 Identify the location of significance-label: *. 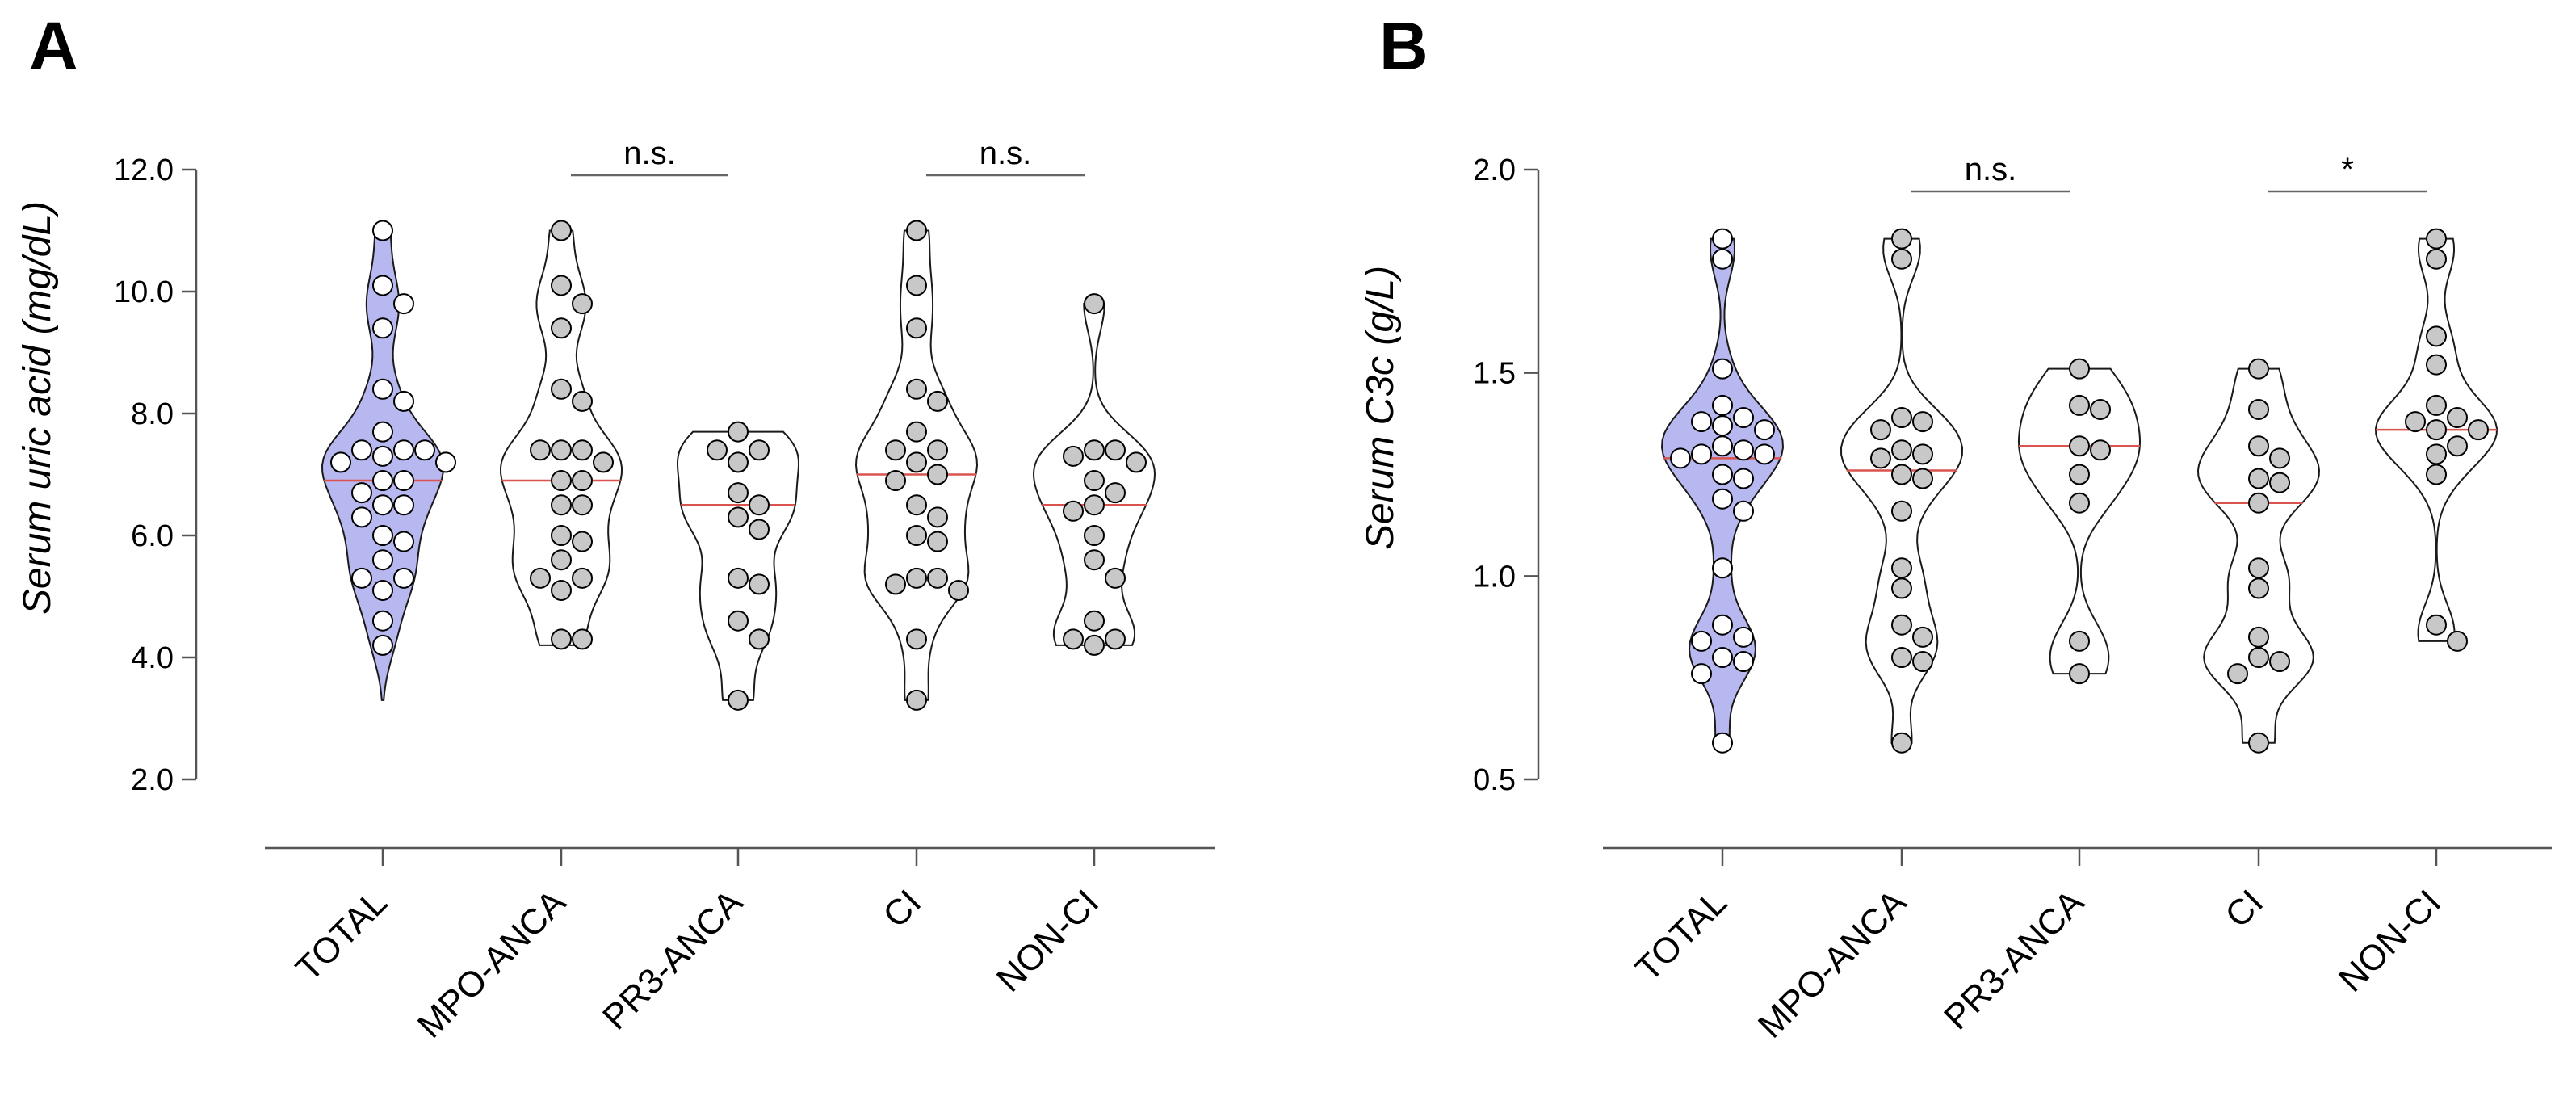
(2347, 169).